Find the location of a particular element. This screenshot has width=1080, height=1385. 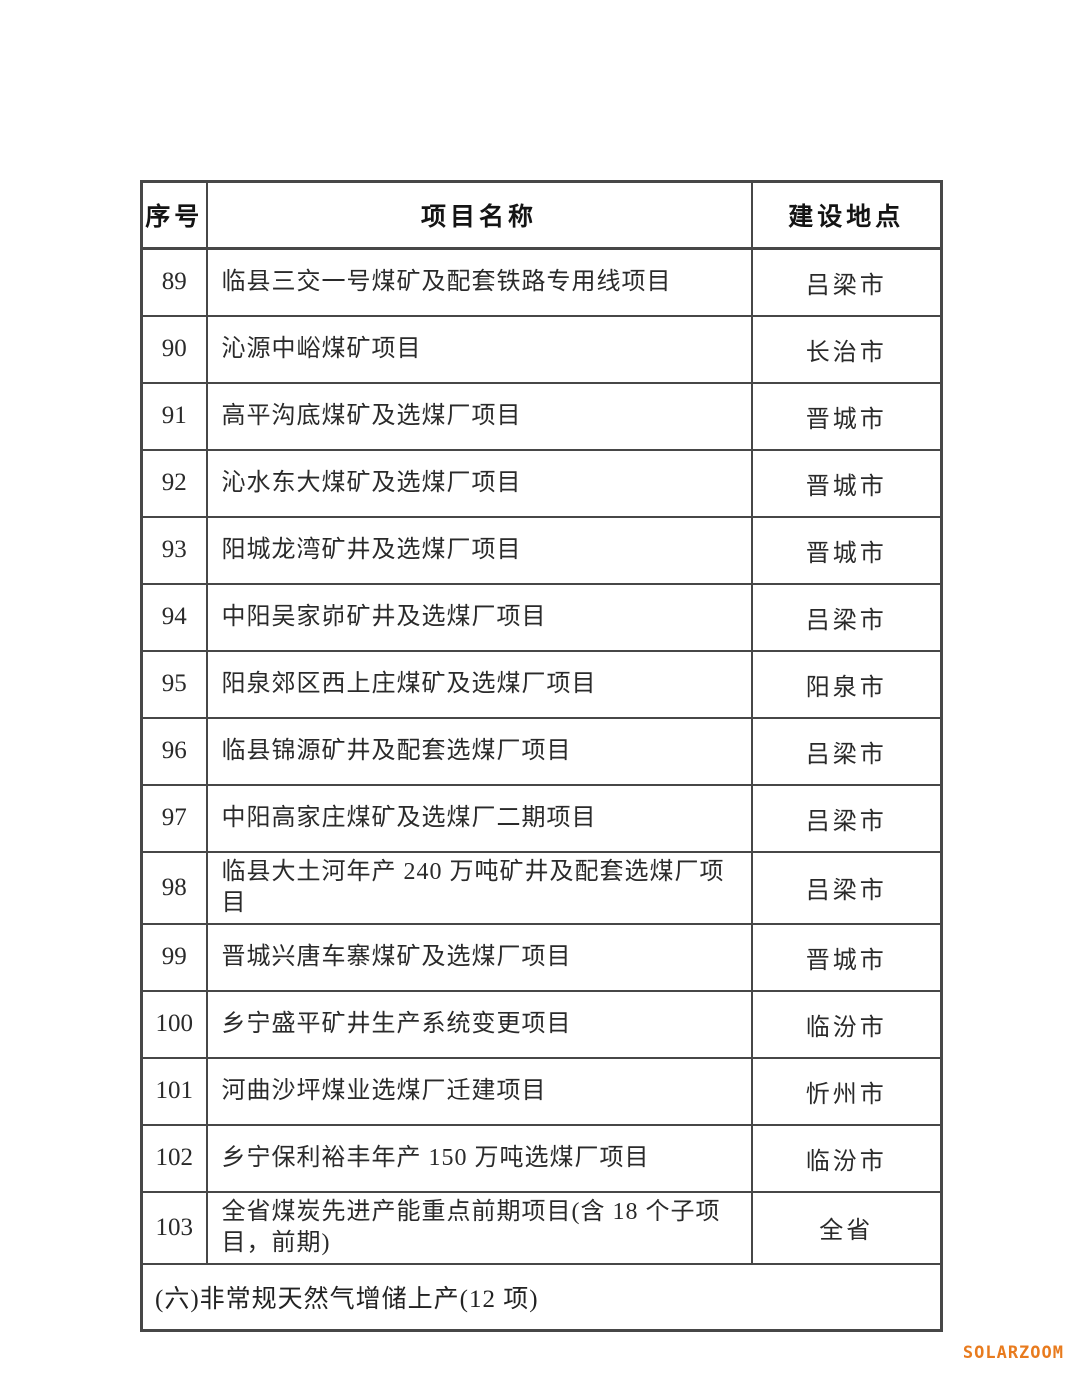

cell-project-name: 全省煤炭先进产能重点前期项目(含 18 个子项目，前期) is located at coordinates (479, 1227).